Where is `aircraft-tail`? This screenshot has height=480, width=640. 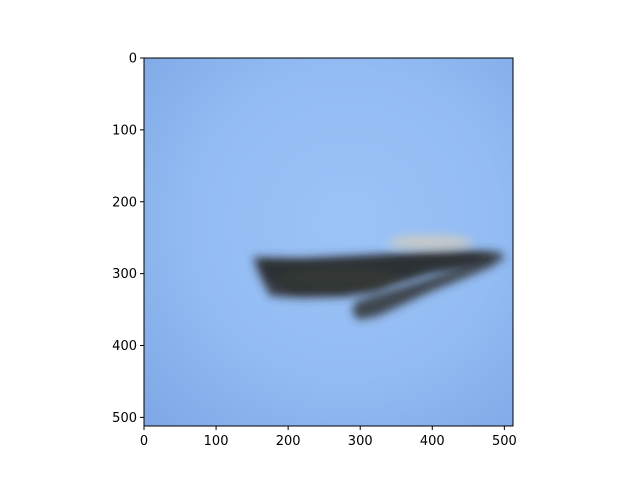 aircraft-tail is located at coordinates (425, 290).